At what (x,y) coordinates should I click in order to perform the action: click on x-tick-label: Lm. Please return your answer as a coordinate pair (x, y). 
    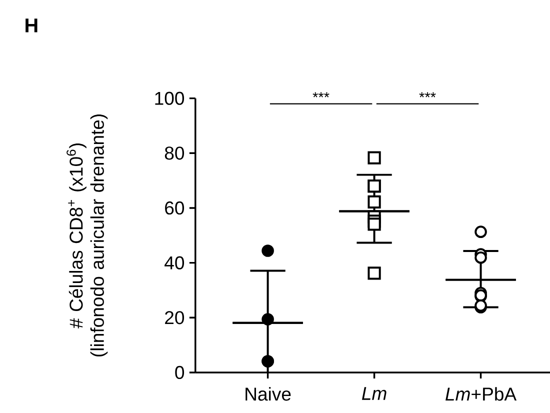
    Looking at the image, I should click on (374, 393).